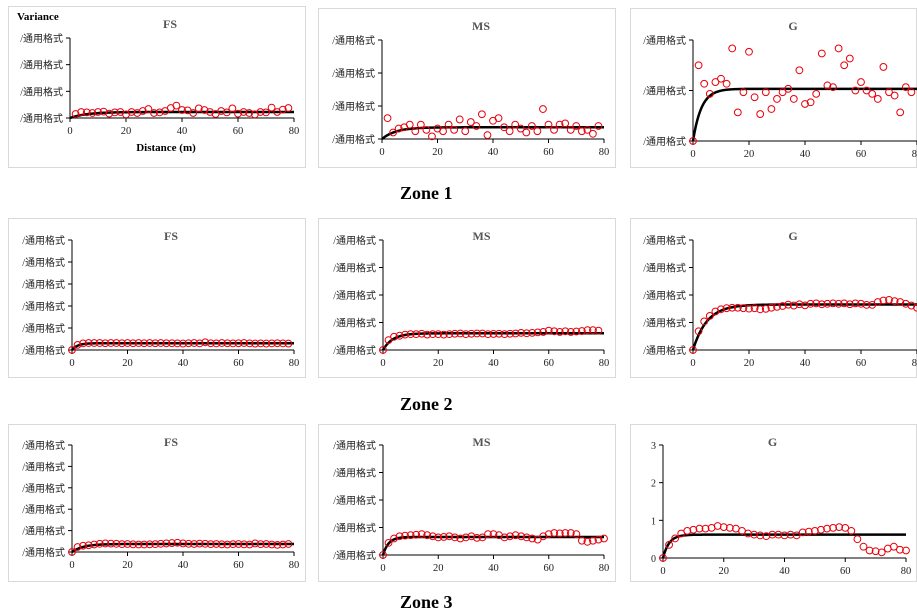 The image size is (917, 613). Describe the element at coordinates (467, 298) in the screenshot. I see `chart-panel-5: 0 20 40 60 80/通用格式/通用格式/通用格式/通用格式/通用格式 MS` at that location.